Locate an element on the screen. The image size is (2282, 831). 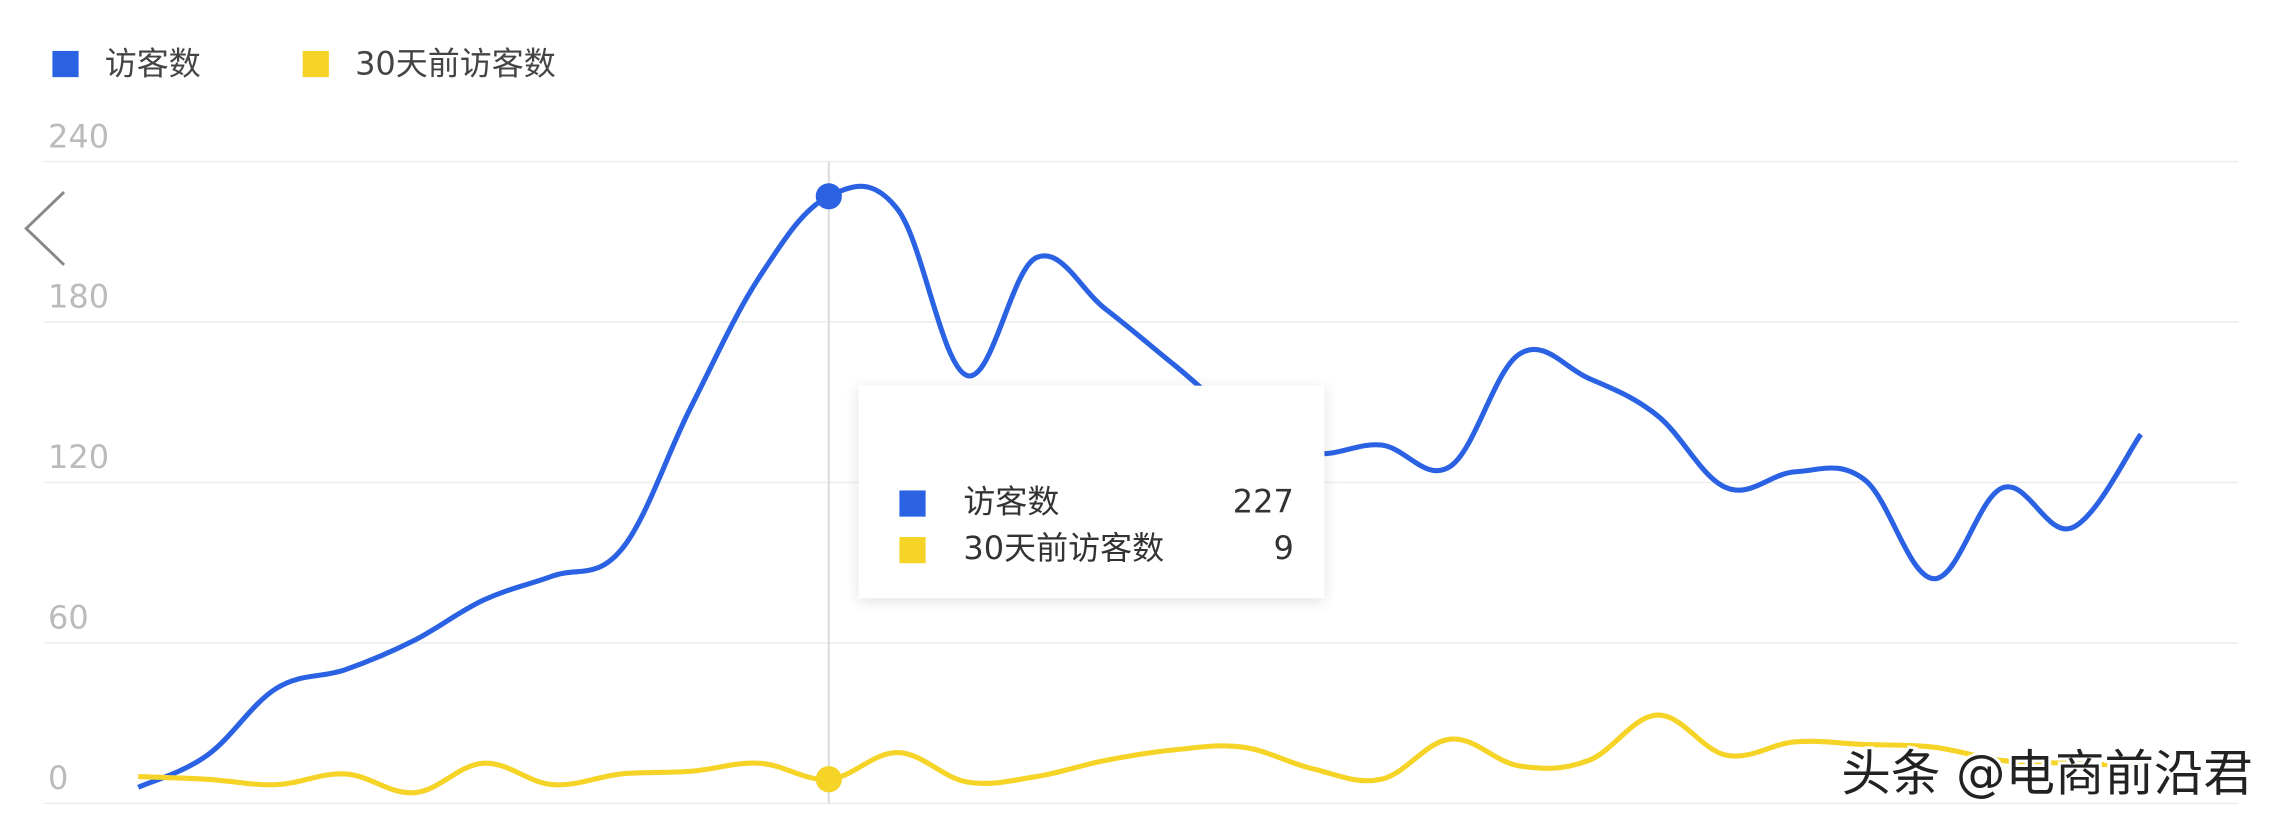
y-tick-label: 180 is located at coordinates (78, 297).